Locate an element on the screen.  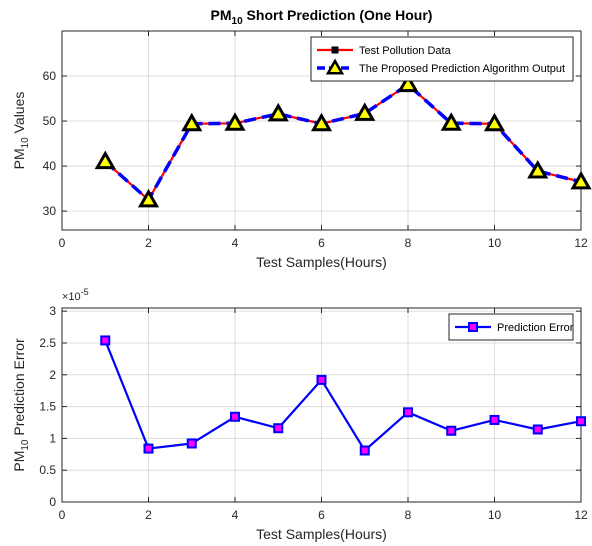
chart-title-subscript: 10 is located at coordinates (238, 21).